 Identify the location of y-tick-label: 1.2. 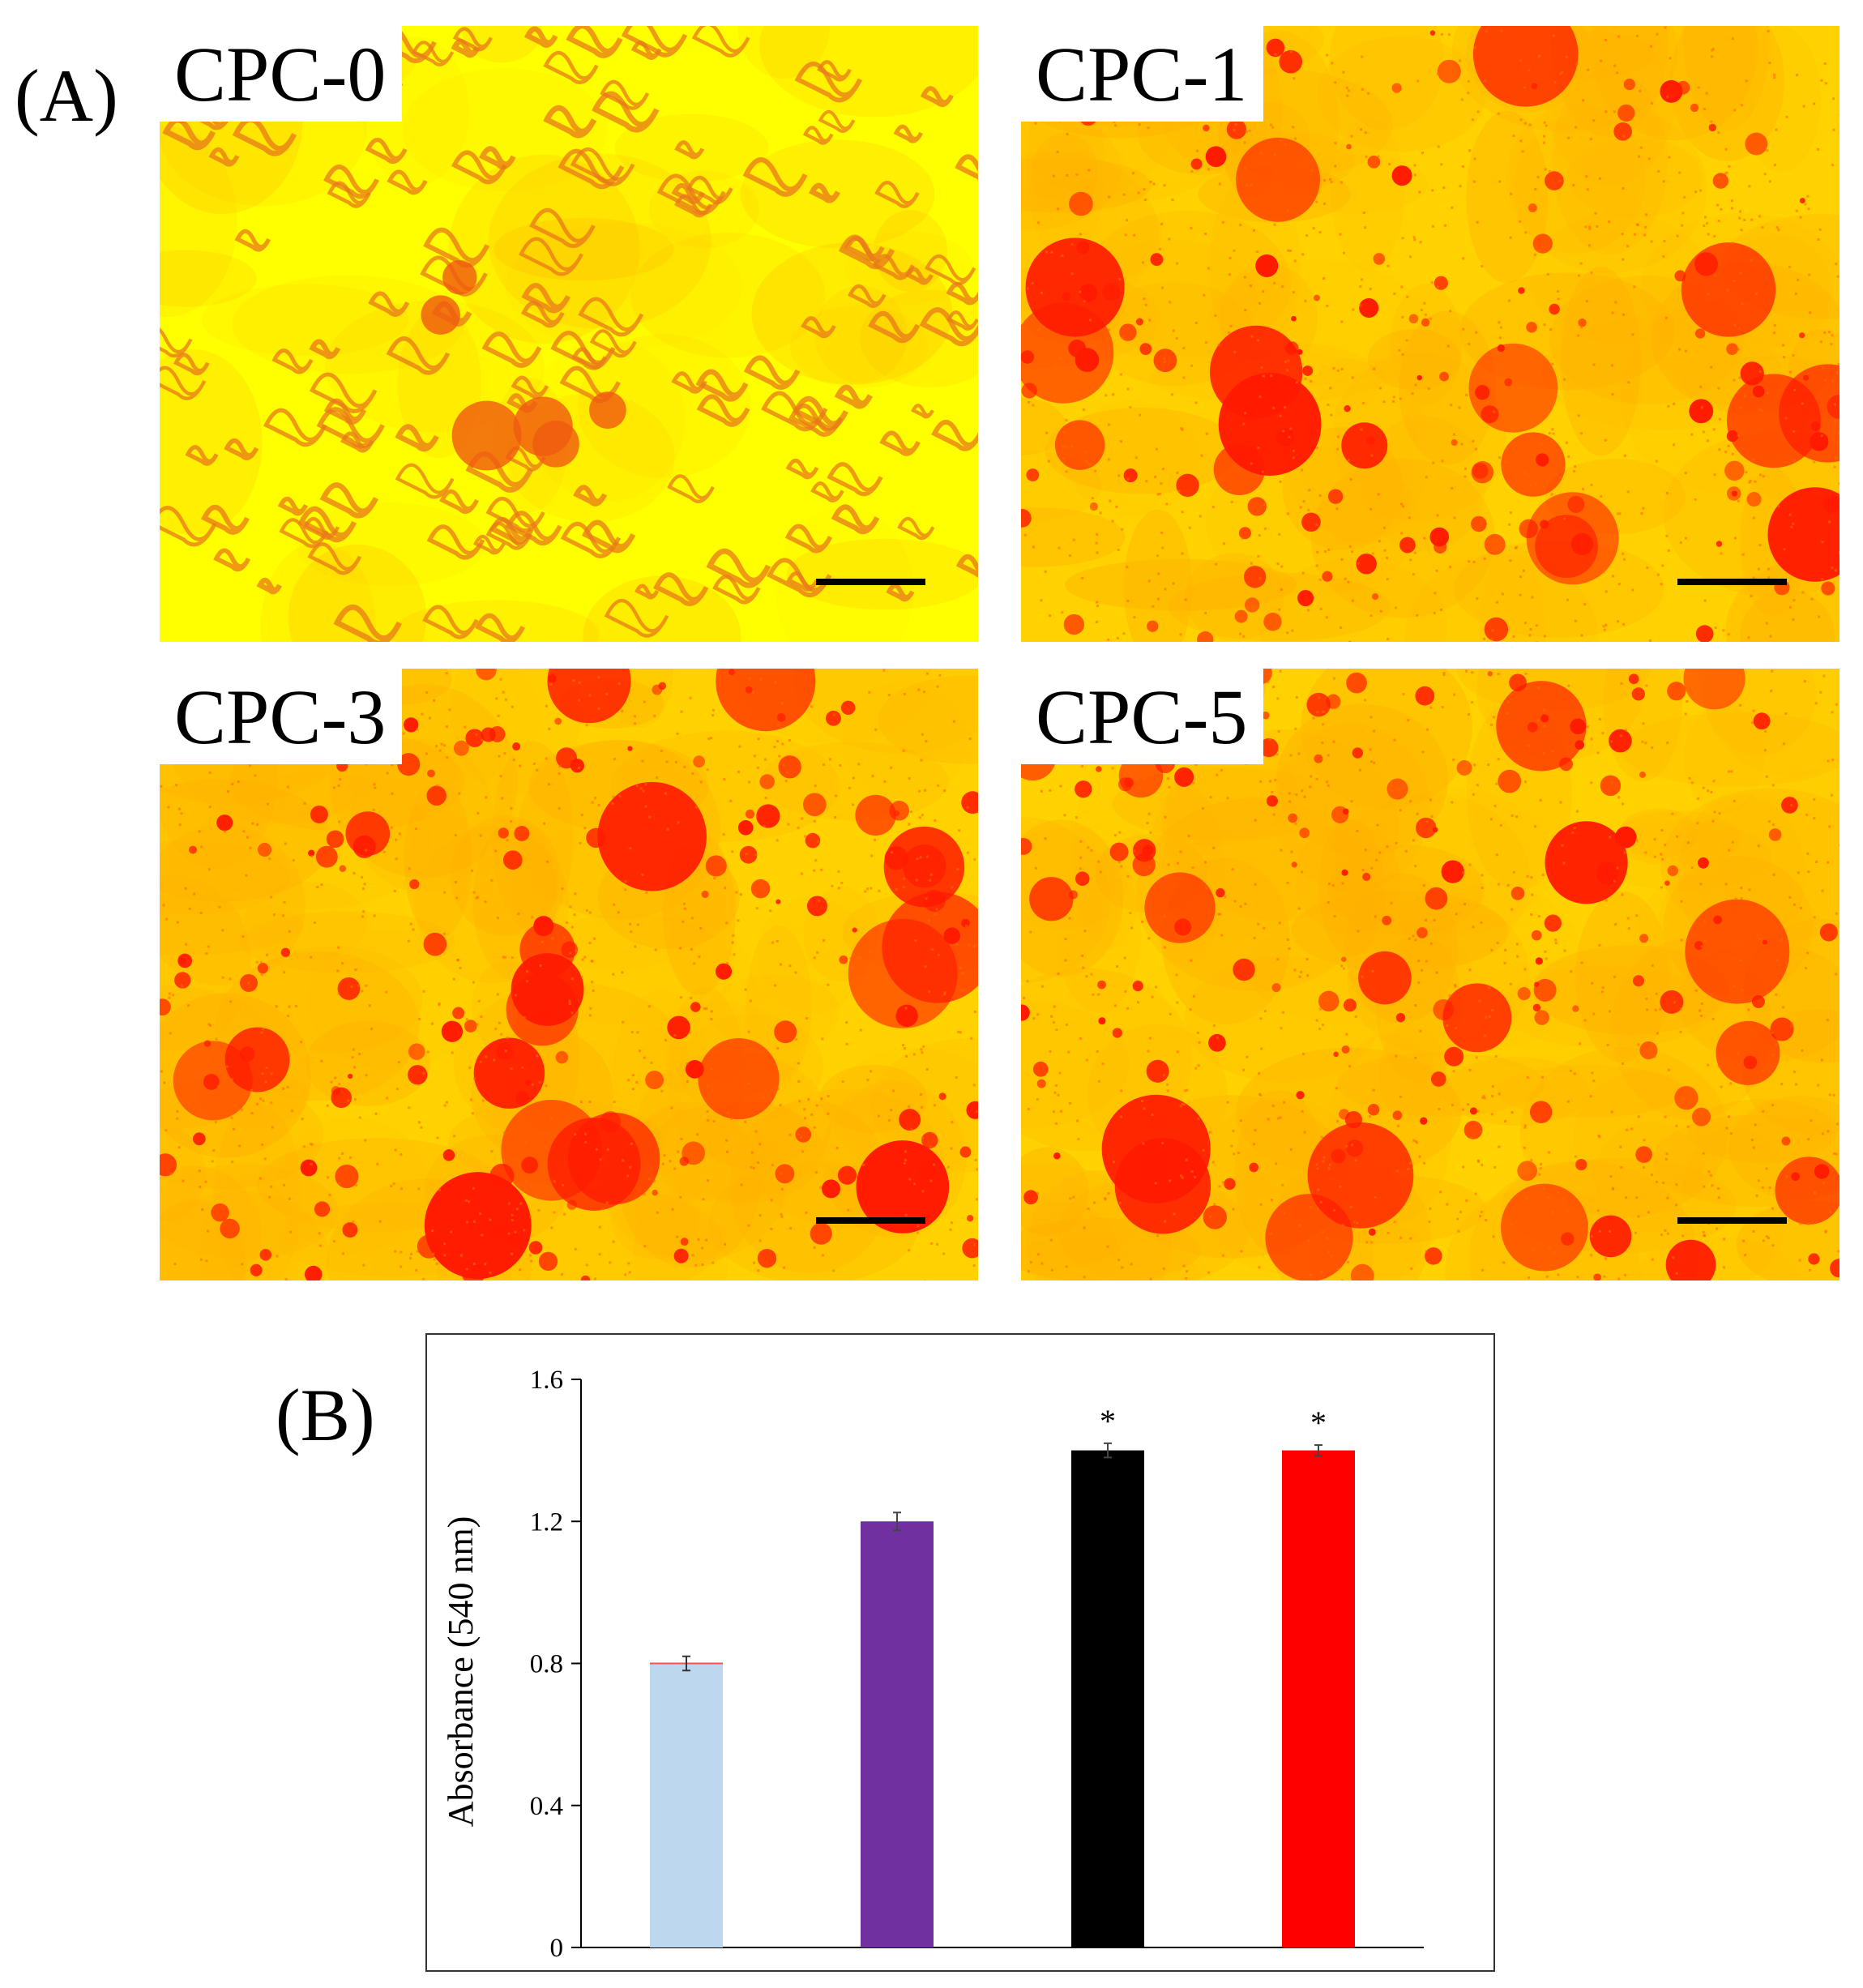
(546, 1522).